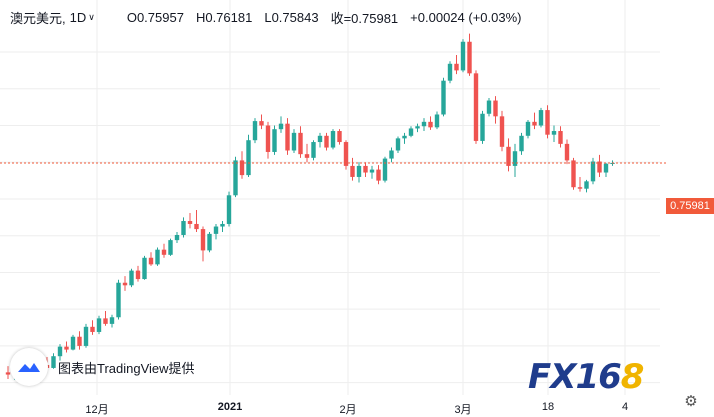 This screenshot has height=417, width=714. What do you see at coordinates (38, 18) in the screenshot?
I see `symbol-name: 澳元美元,` at bounding box center [38, 18].